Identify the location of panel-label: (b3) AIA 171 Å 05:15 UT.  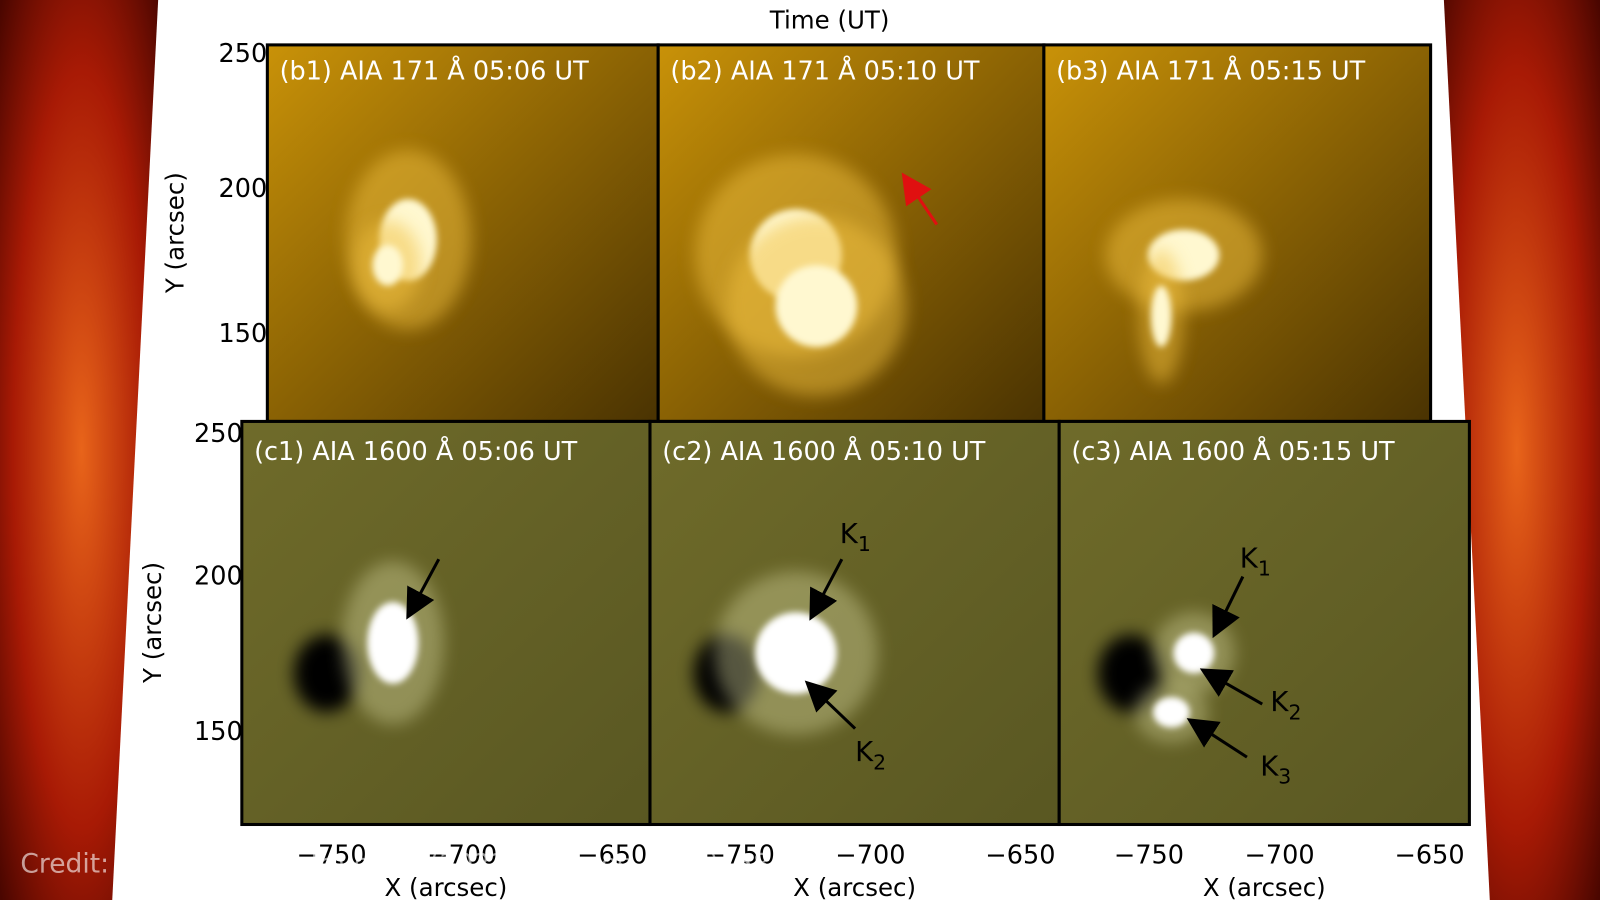
(1211, 72).